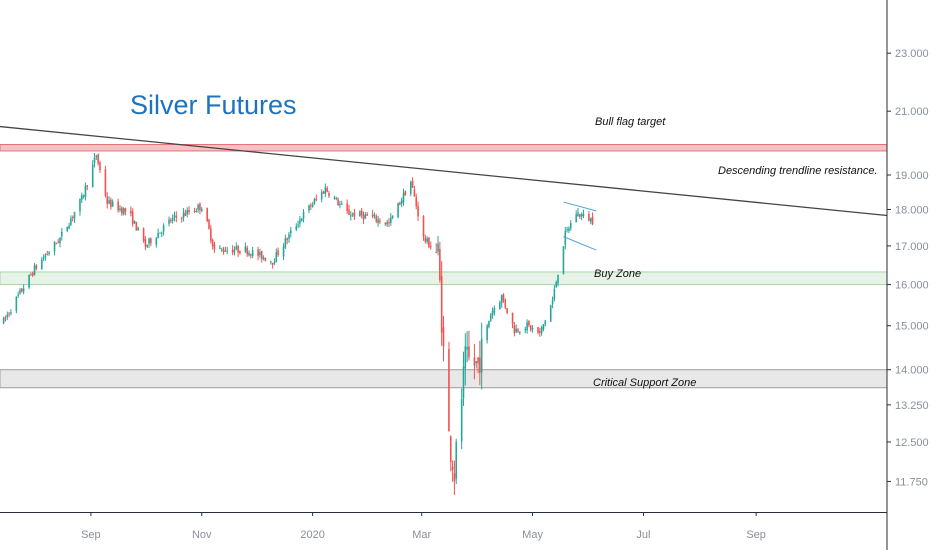  What do you see at coordinates (912, 327) in the screenshot?
I see `y-tick-label: 15.000` at bounding box center [912, 327].